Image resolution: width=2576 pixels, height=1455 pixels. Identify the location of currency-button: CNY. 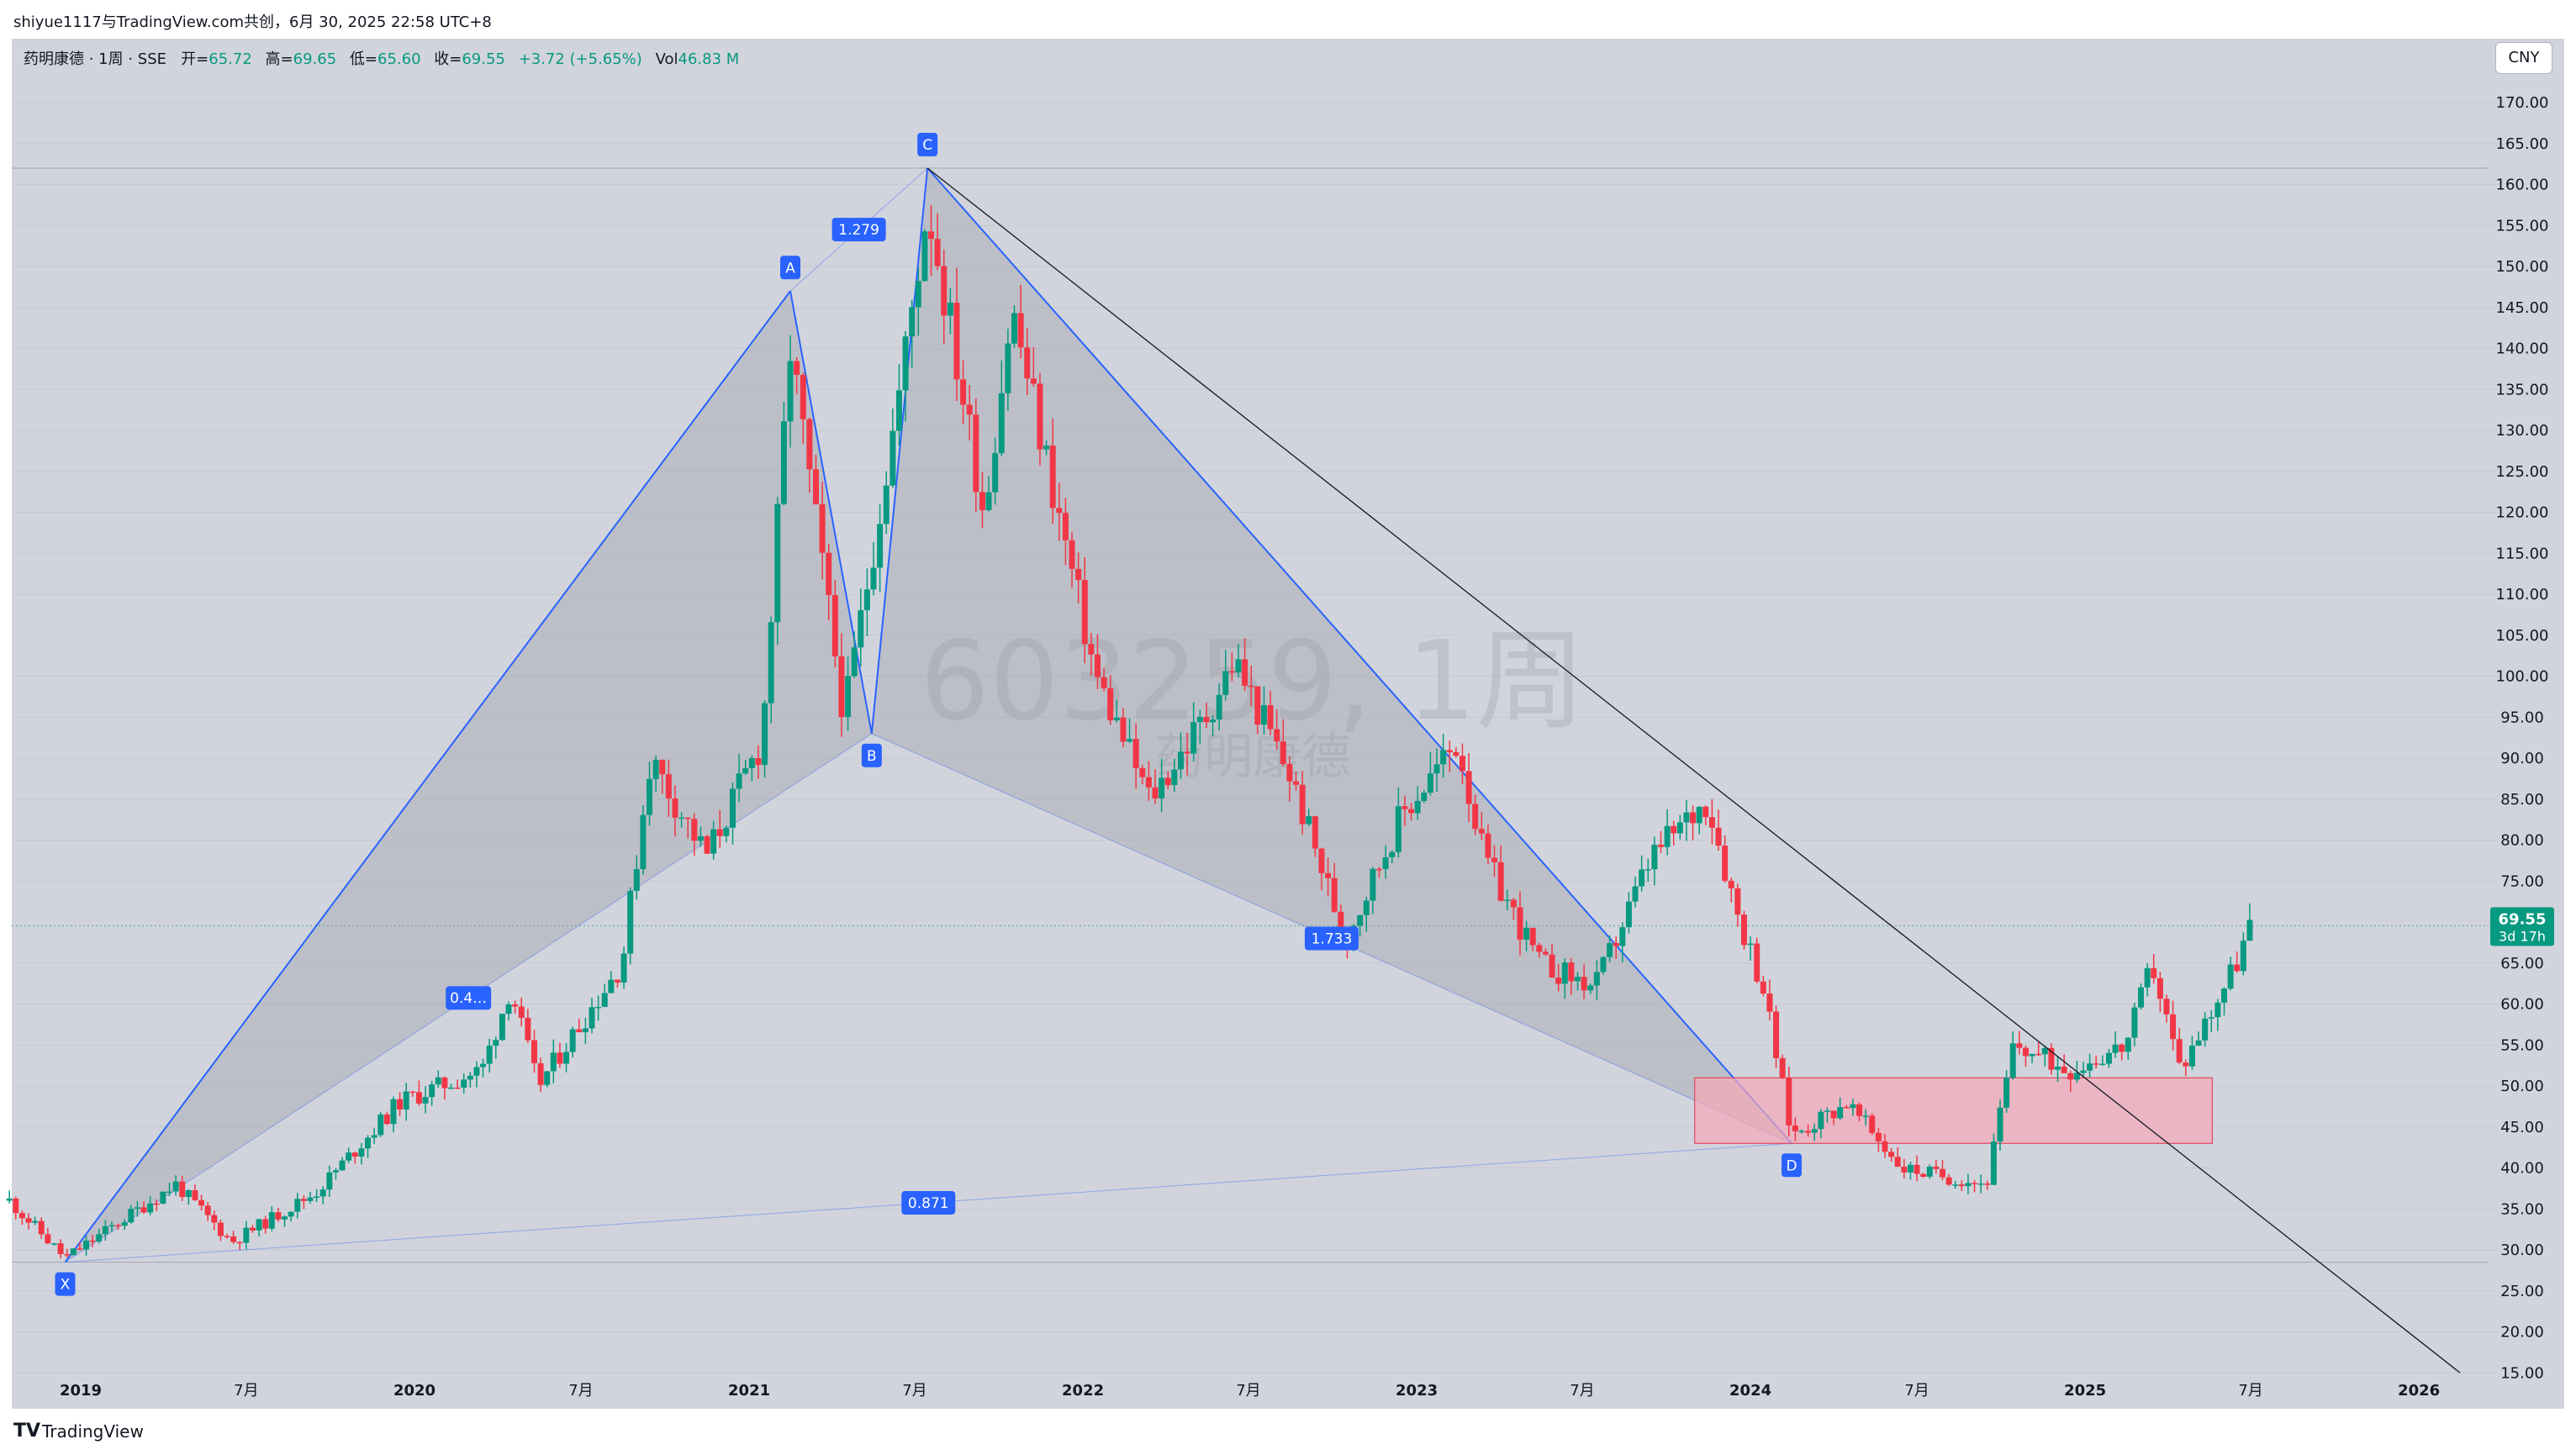
(2523, 58).